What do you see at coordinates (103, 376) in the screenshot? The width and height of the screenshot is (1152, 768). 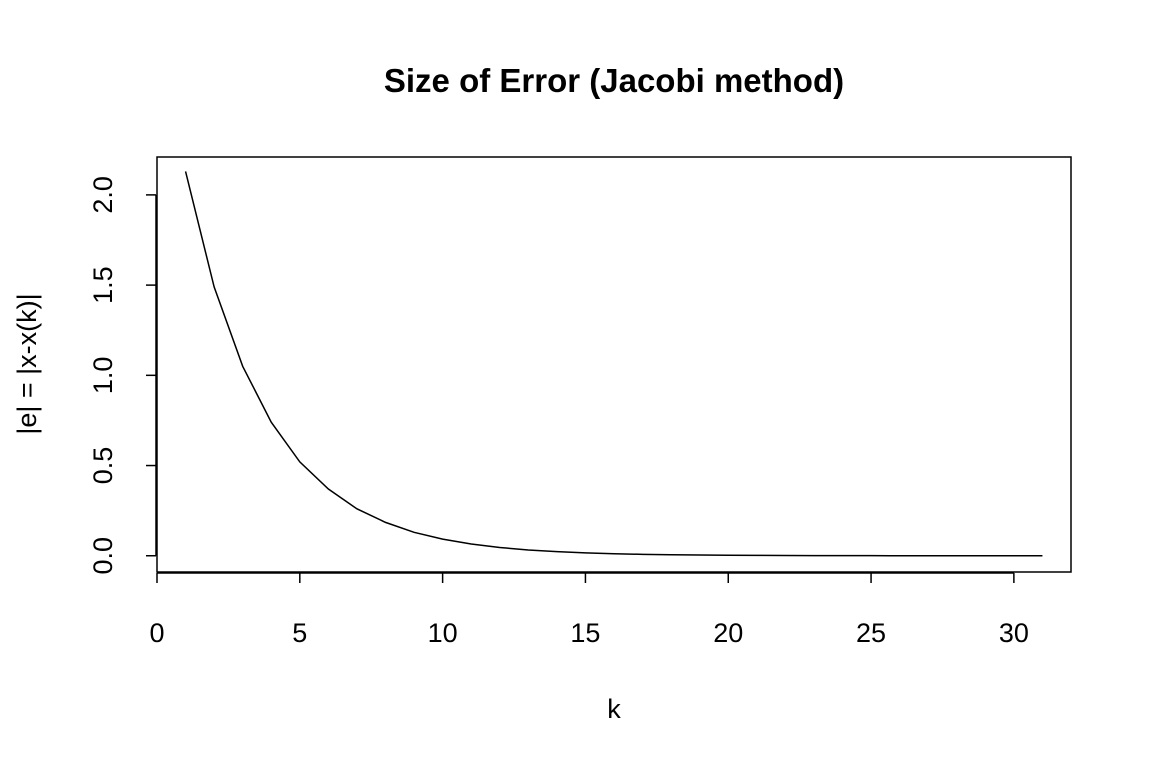 I see `y-tick-label: 1.0` at bounding box center [103, 376].